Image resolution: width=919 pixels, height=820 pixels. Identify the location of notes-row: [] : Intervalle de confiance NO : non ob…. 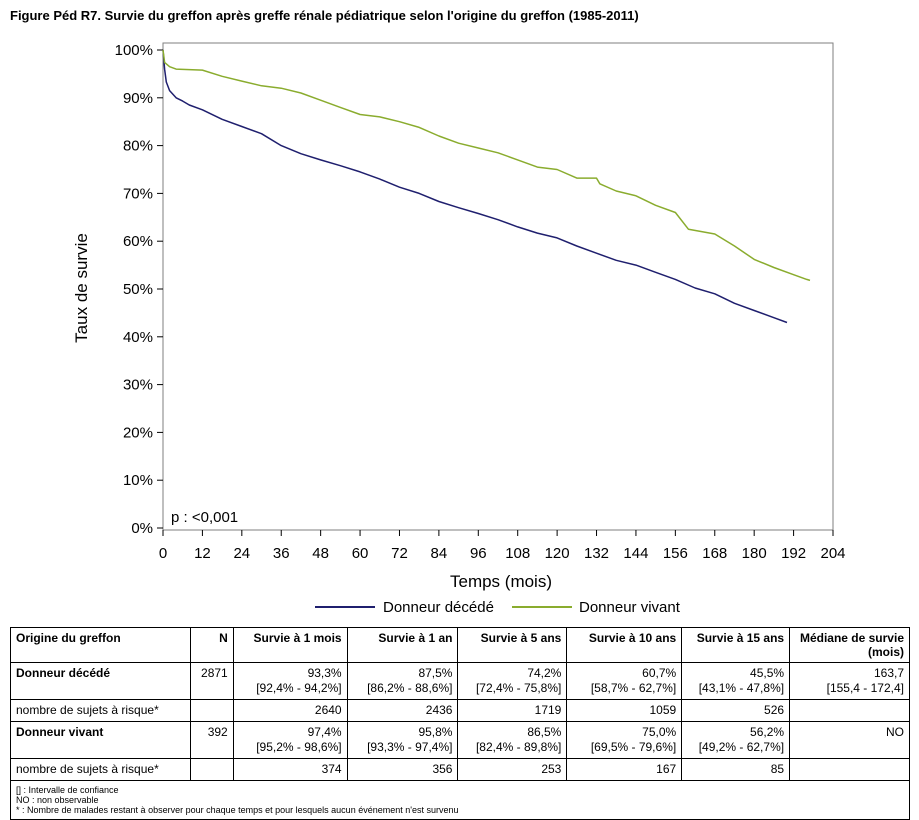
(460, 800).